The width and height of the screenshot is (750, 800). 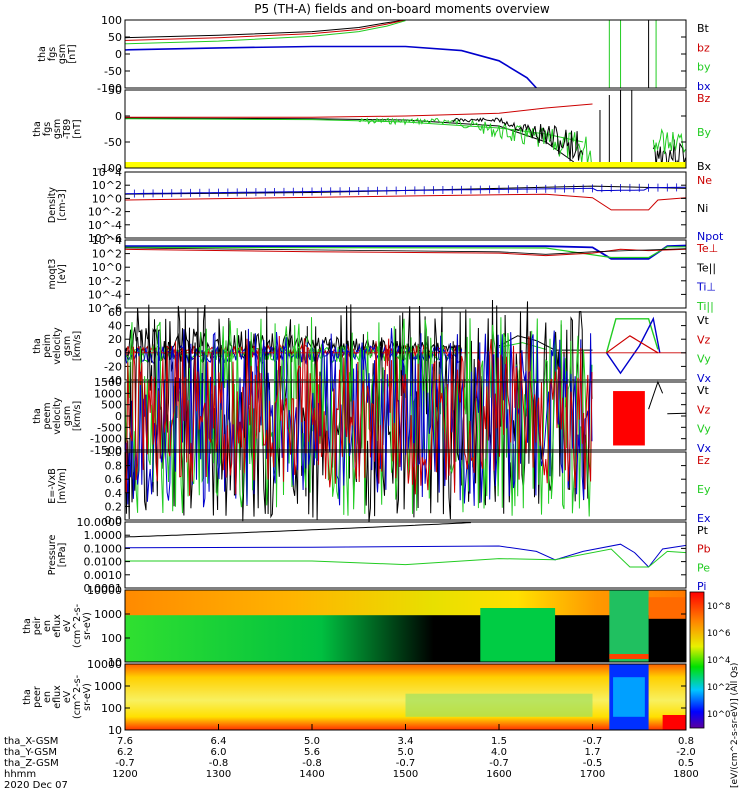 What do you see at coordinates (115, 312) in the screenshot?
I see `y-tick-label: 60` at bounding box center [115, 312].